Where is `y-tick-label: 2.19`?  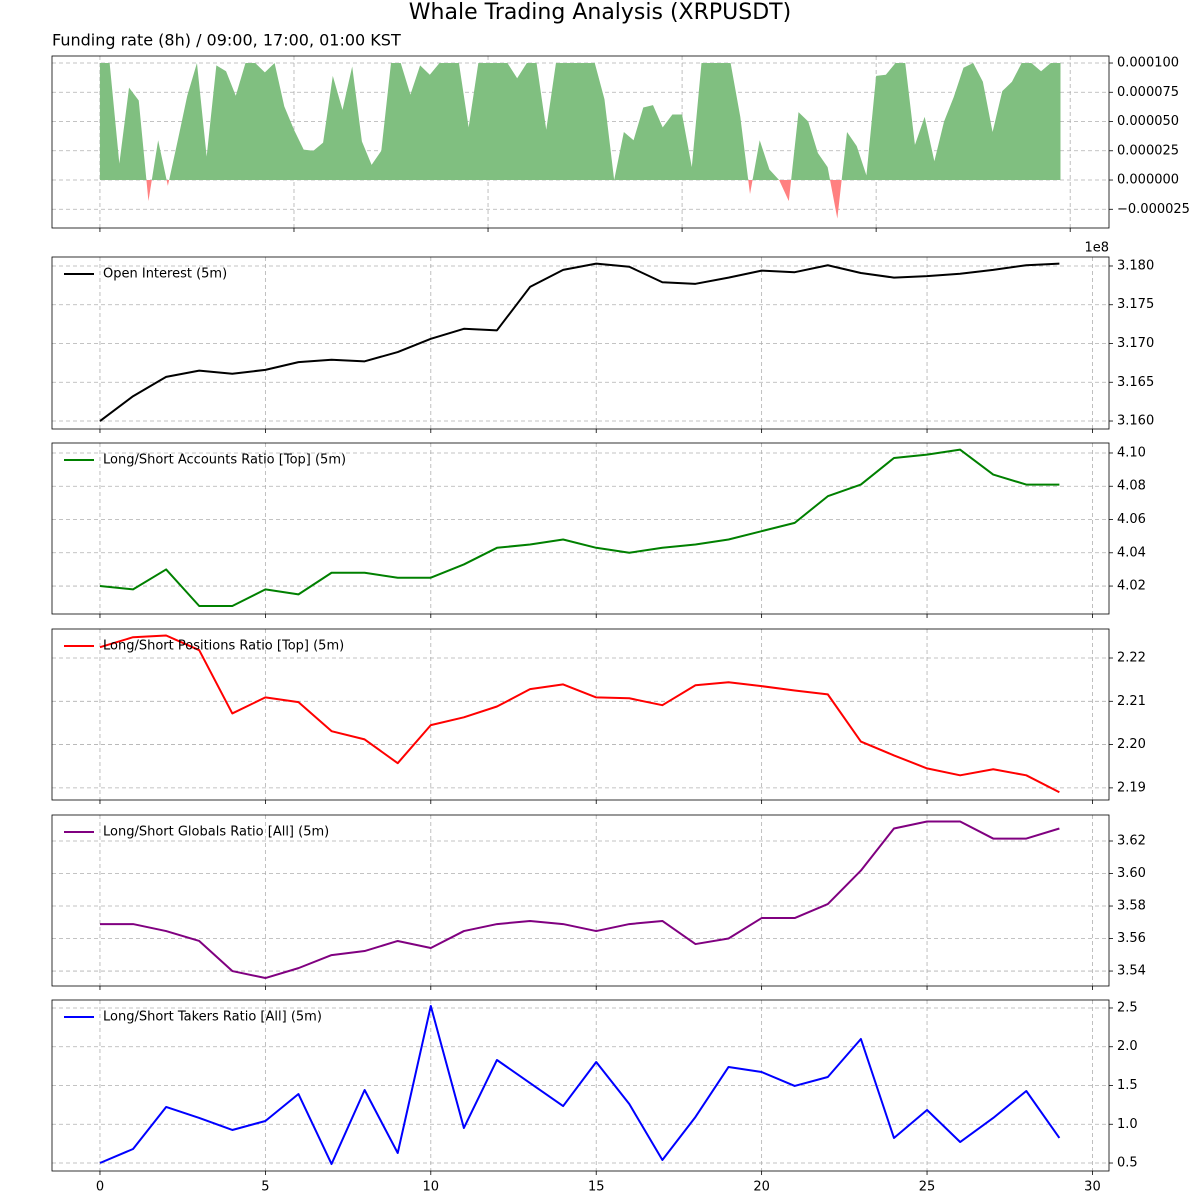
y-tick-label: 2.19 is located at coordinates (1131, 787).